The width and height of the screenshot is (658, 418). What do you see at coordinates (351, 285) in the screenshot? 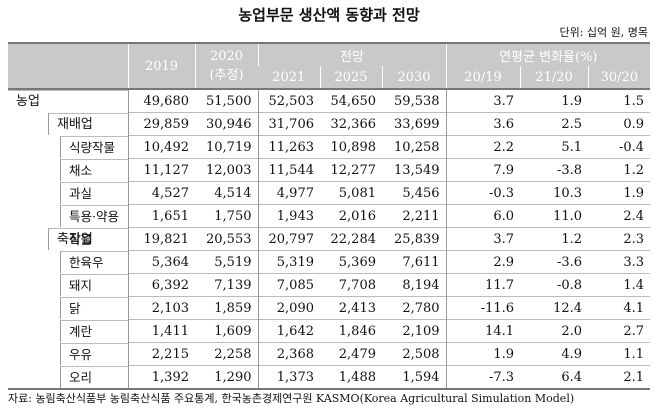
I see `value-cell: 7,708` at bounding box center [351, 285].